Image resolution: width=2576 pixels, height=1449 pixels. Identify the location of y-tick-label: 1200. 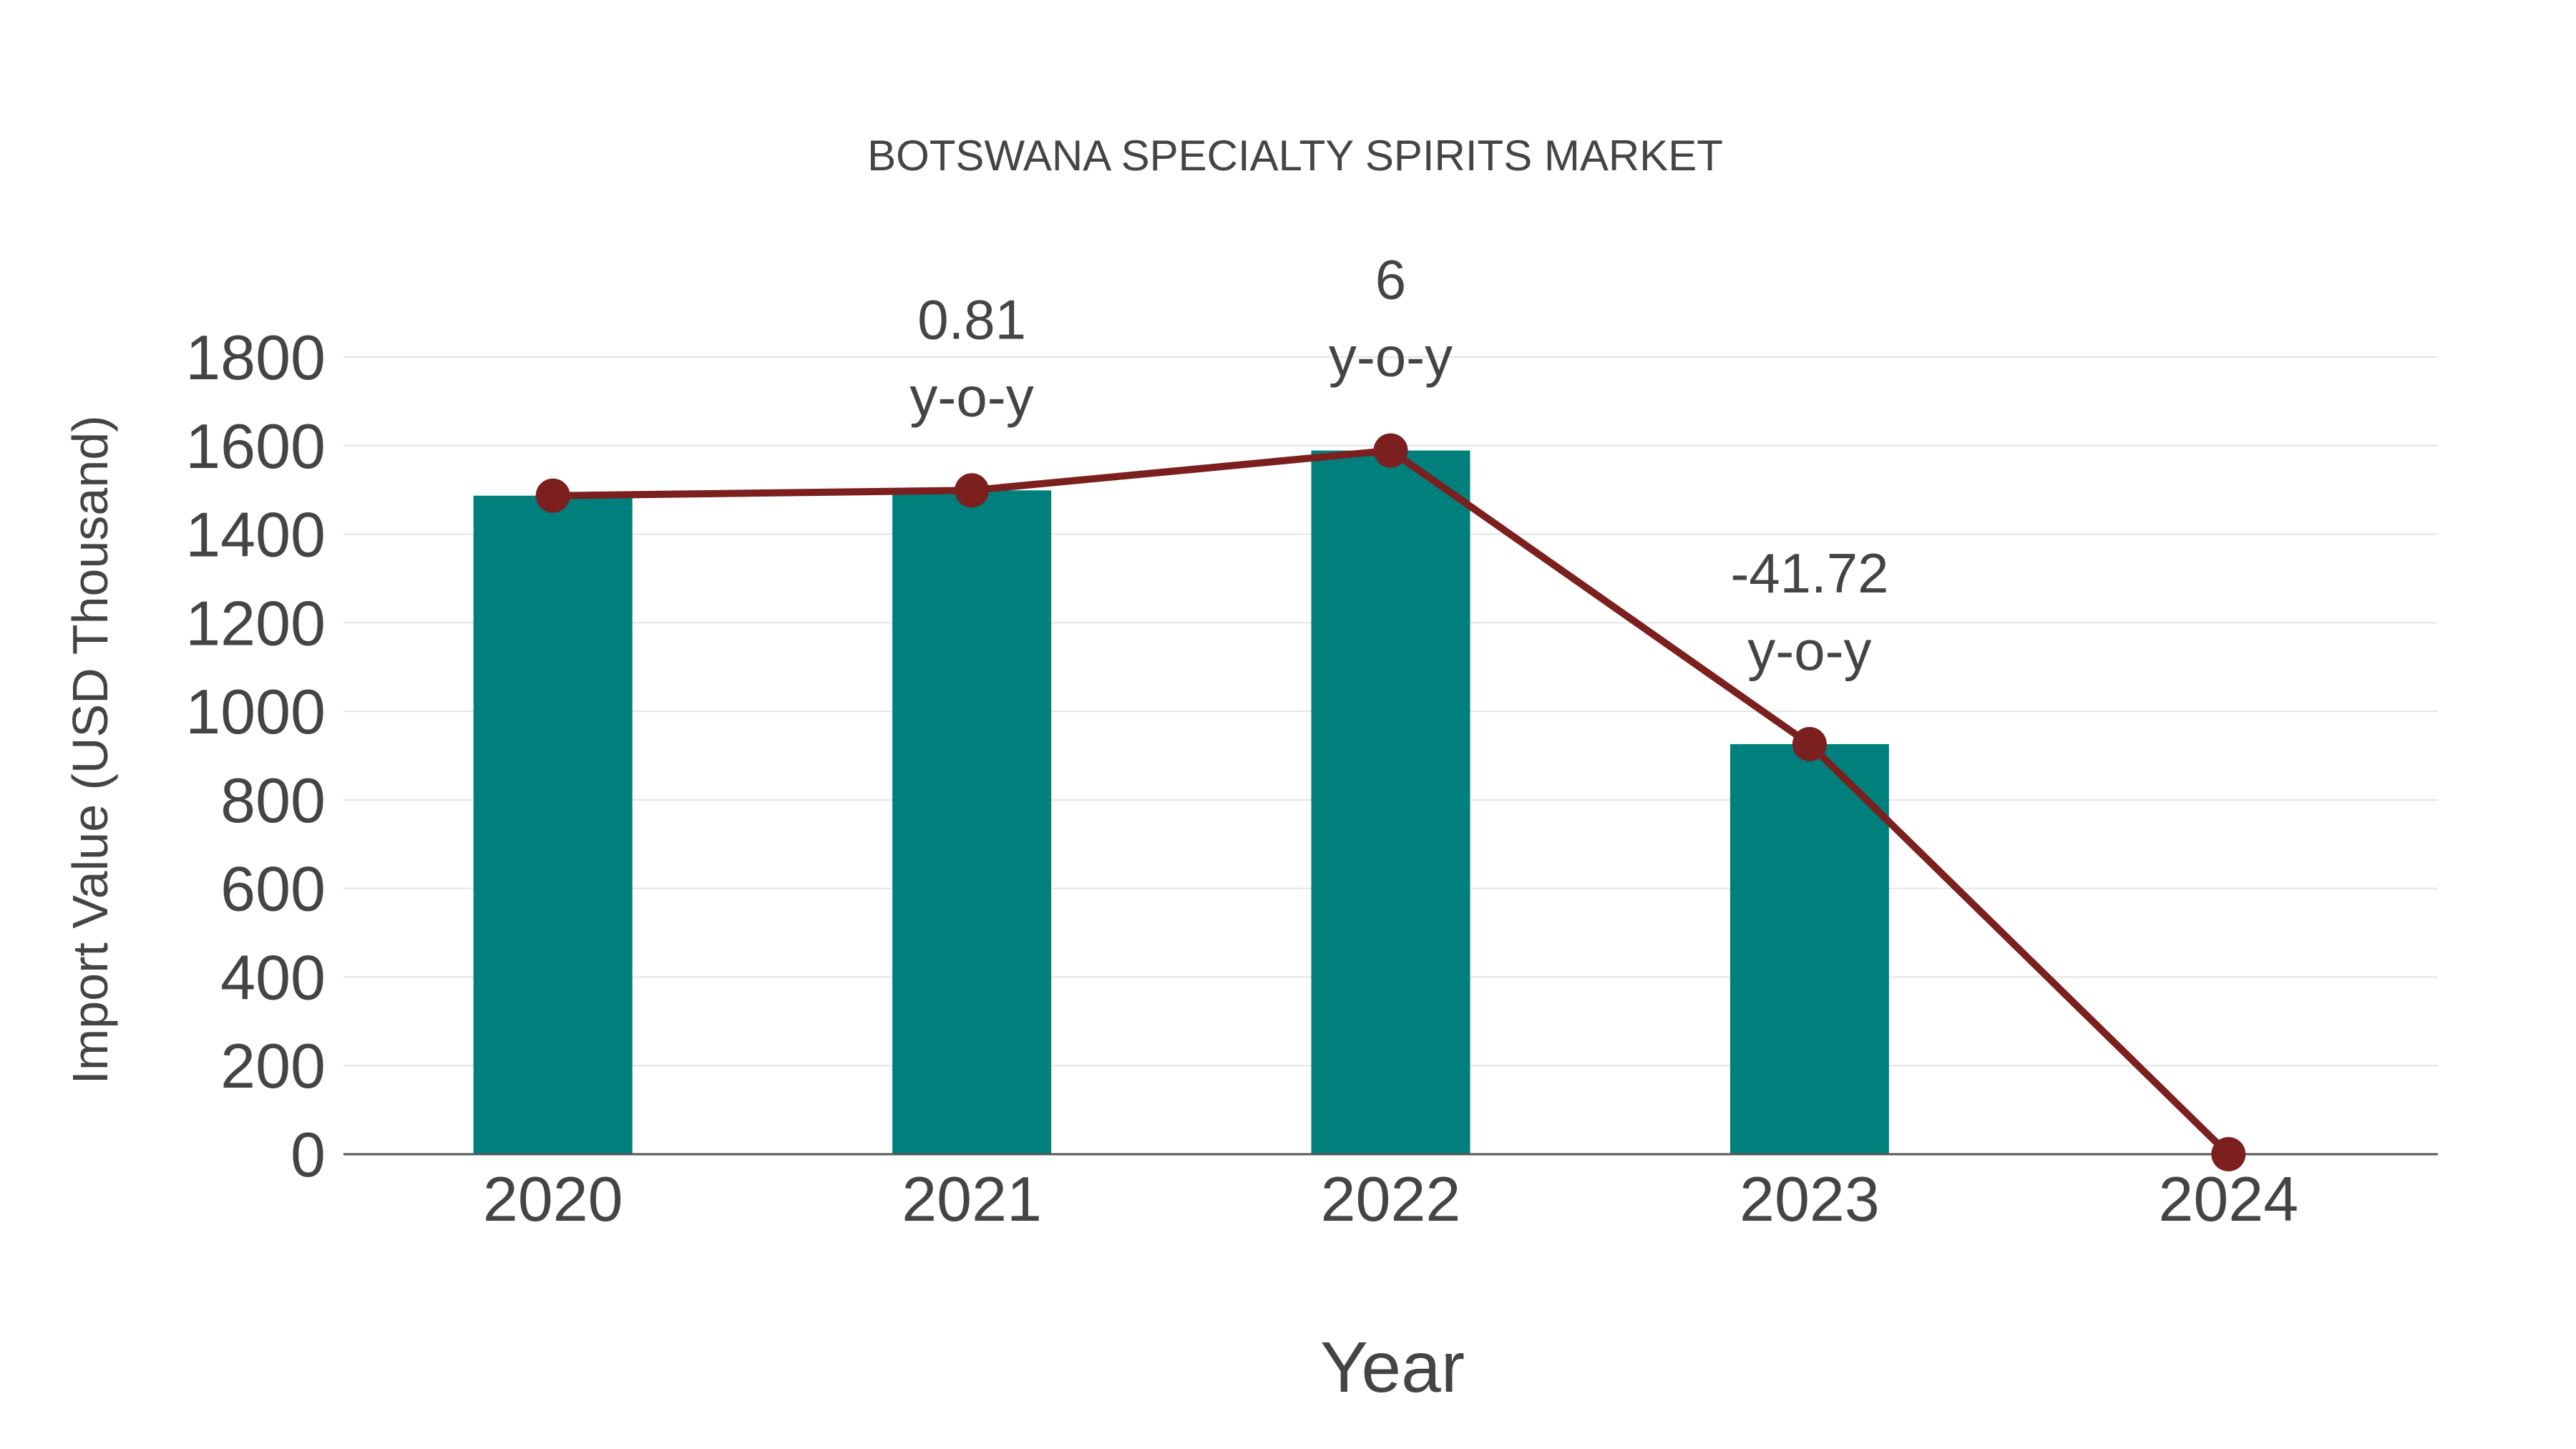
(255, 622).